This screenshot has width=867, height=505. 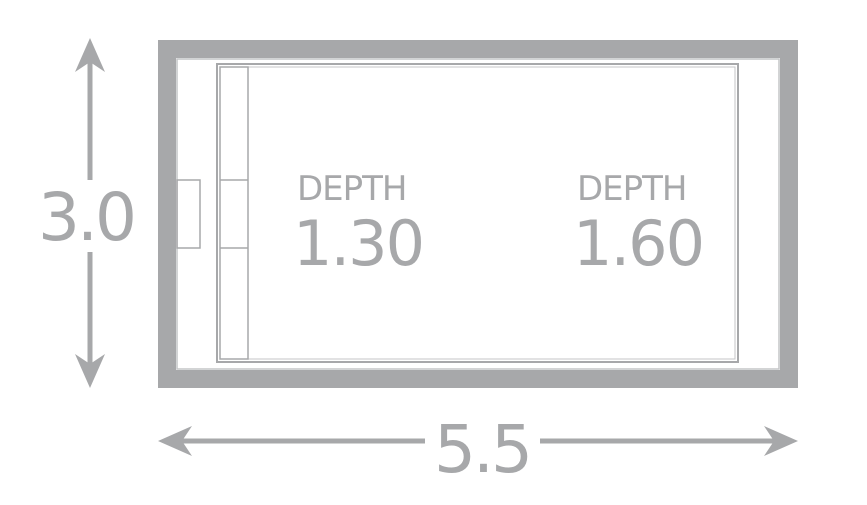 I want to click on width-label: 5.5, so click(x=482, y=449).